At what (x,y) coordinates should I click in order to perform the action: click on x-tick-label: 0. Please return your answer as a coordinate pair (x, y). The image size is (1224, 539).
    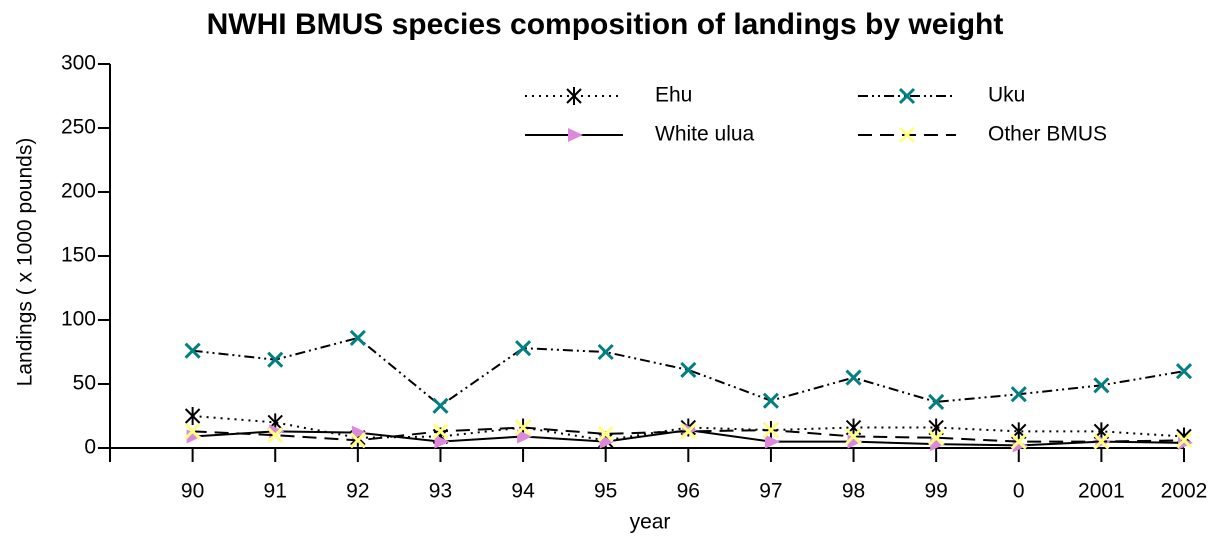
    Looking at the image, I should click on (1019, 491).